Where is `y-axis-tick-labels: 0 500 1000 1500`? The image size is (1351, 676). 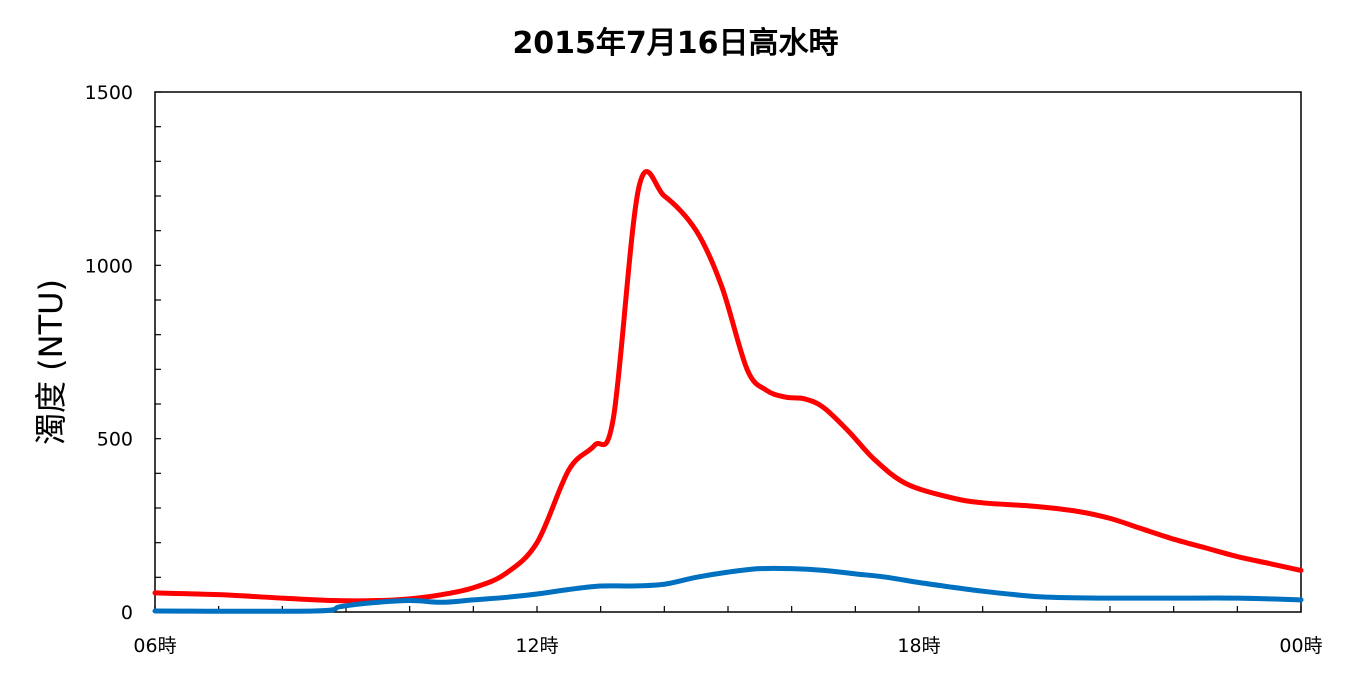
y-axis-tick-labels: 0 500 1000 1500 is located at coordinates (109, 353).